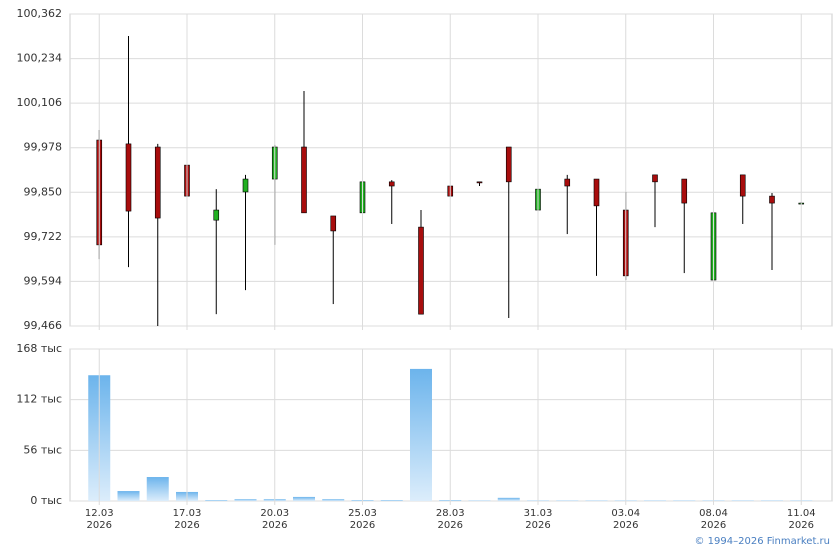  What do you see at coordinates (40, 13) in the screenshot?
I see `y-tick-label: 100,362` at bounding box center [40, 13].